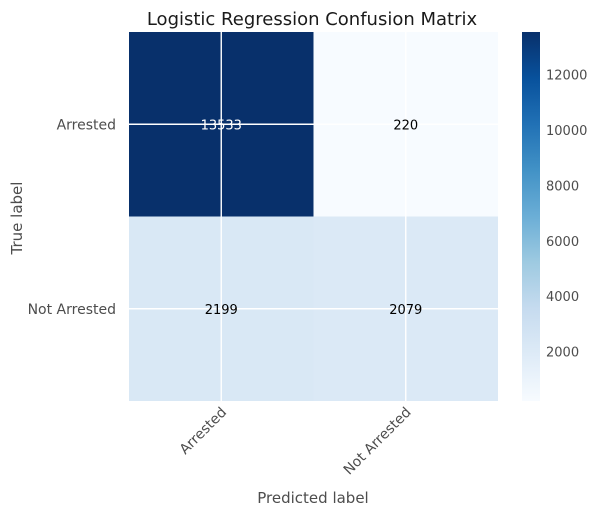  Describe the element at coordinates (17, 219) in the screenshot. I see `y-axis-label: True label` at that location.